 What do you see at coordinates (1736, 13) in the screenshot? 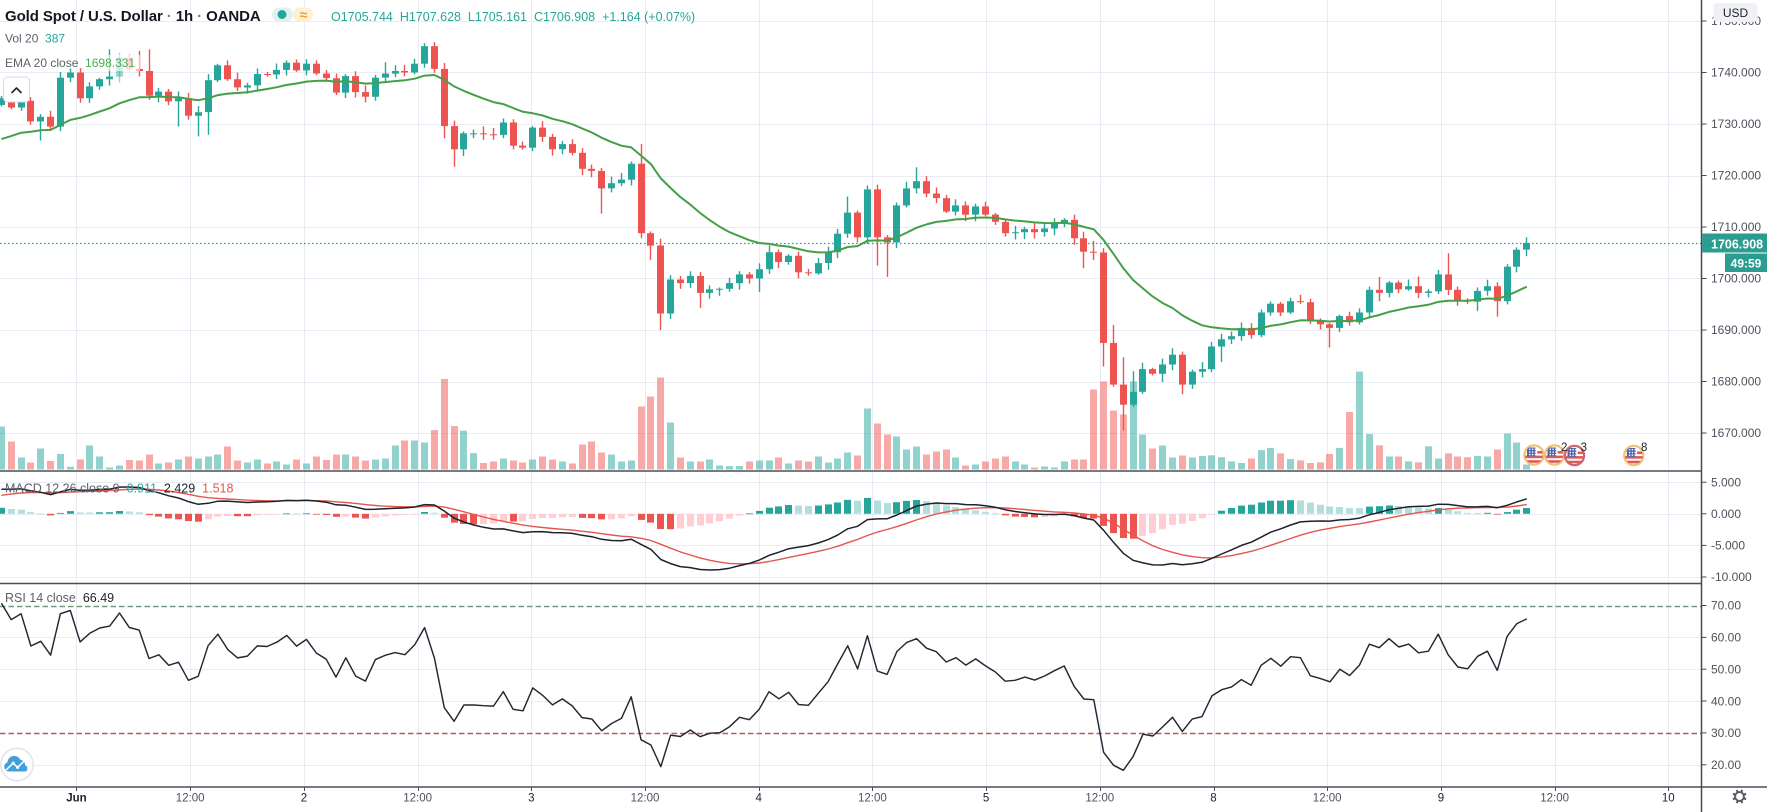
I see `svg-text: USD` at bounding box center [1736, 13].